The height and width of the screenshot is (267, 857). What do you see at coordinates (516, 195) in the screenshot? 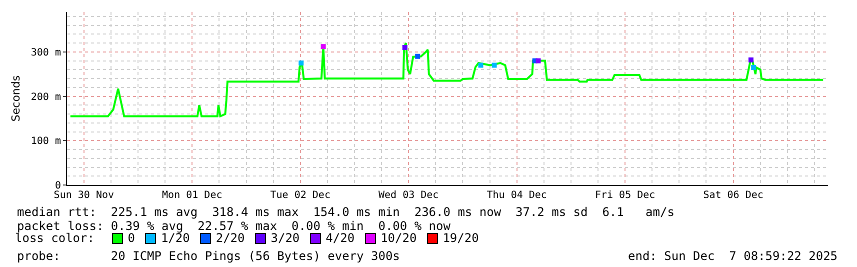
I see `x-tick-label: Thu 04 Dec` at bounding box center [516, 195].